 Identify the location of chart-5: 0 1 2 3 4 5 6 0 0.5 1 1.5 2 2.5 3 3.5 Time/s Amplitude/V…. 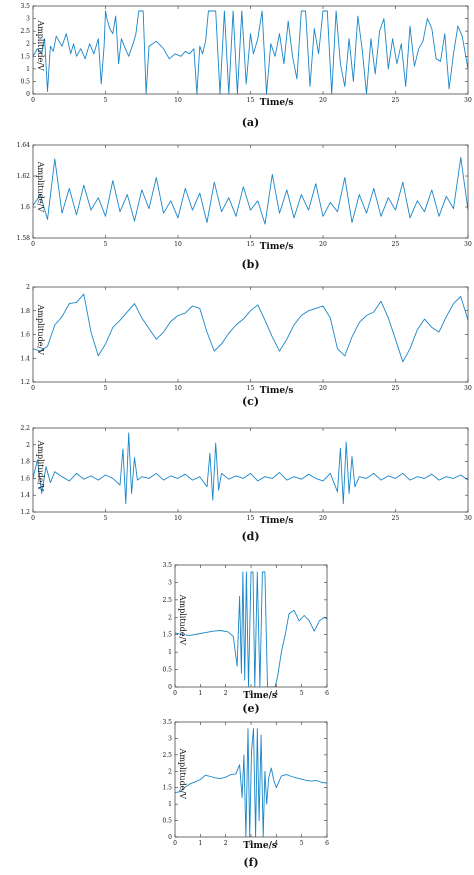
(245, 794).